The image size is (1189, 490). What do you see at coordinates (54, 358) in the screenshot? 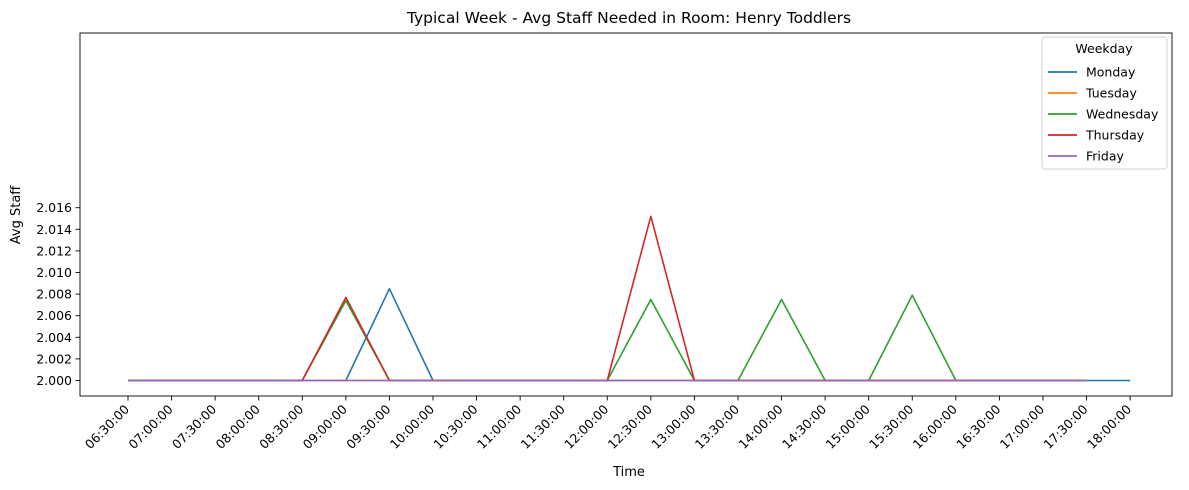
I see `y-tick-label: 2.002` at bounding box center [54, 358].